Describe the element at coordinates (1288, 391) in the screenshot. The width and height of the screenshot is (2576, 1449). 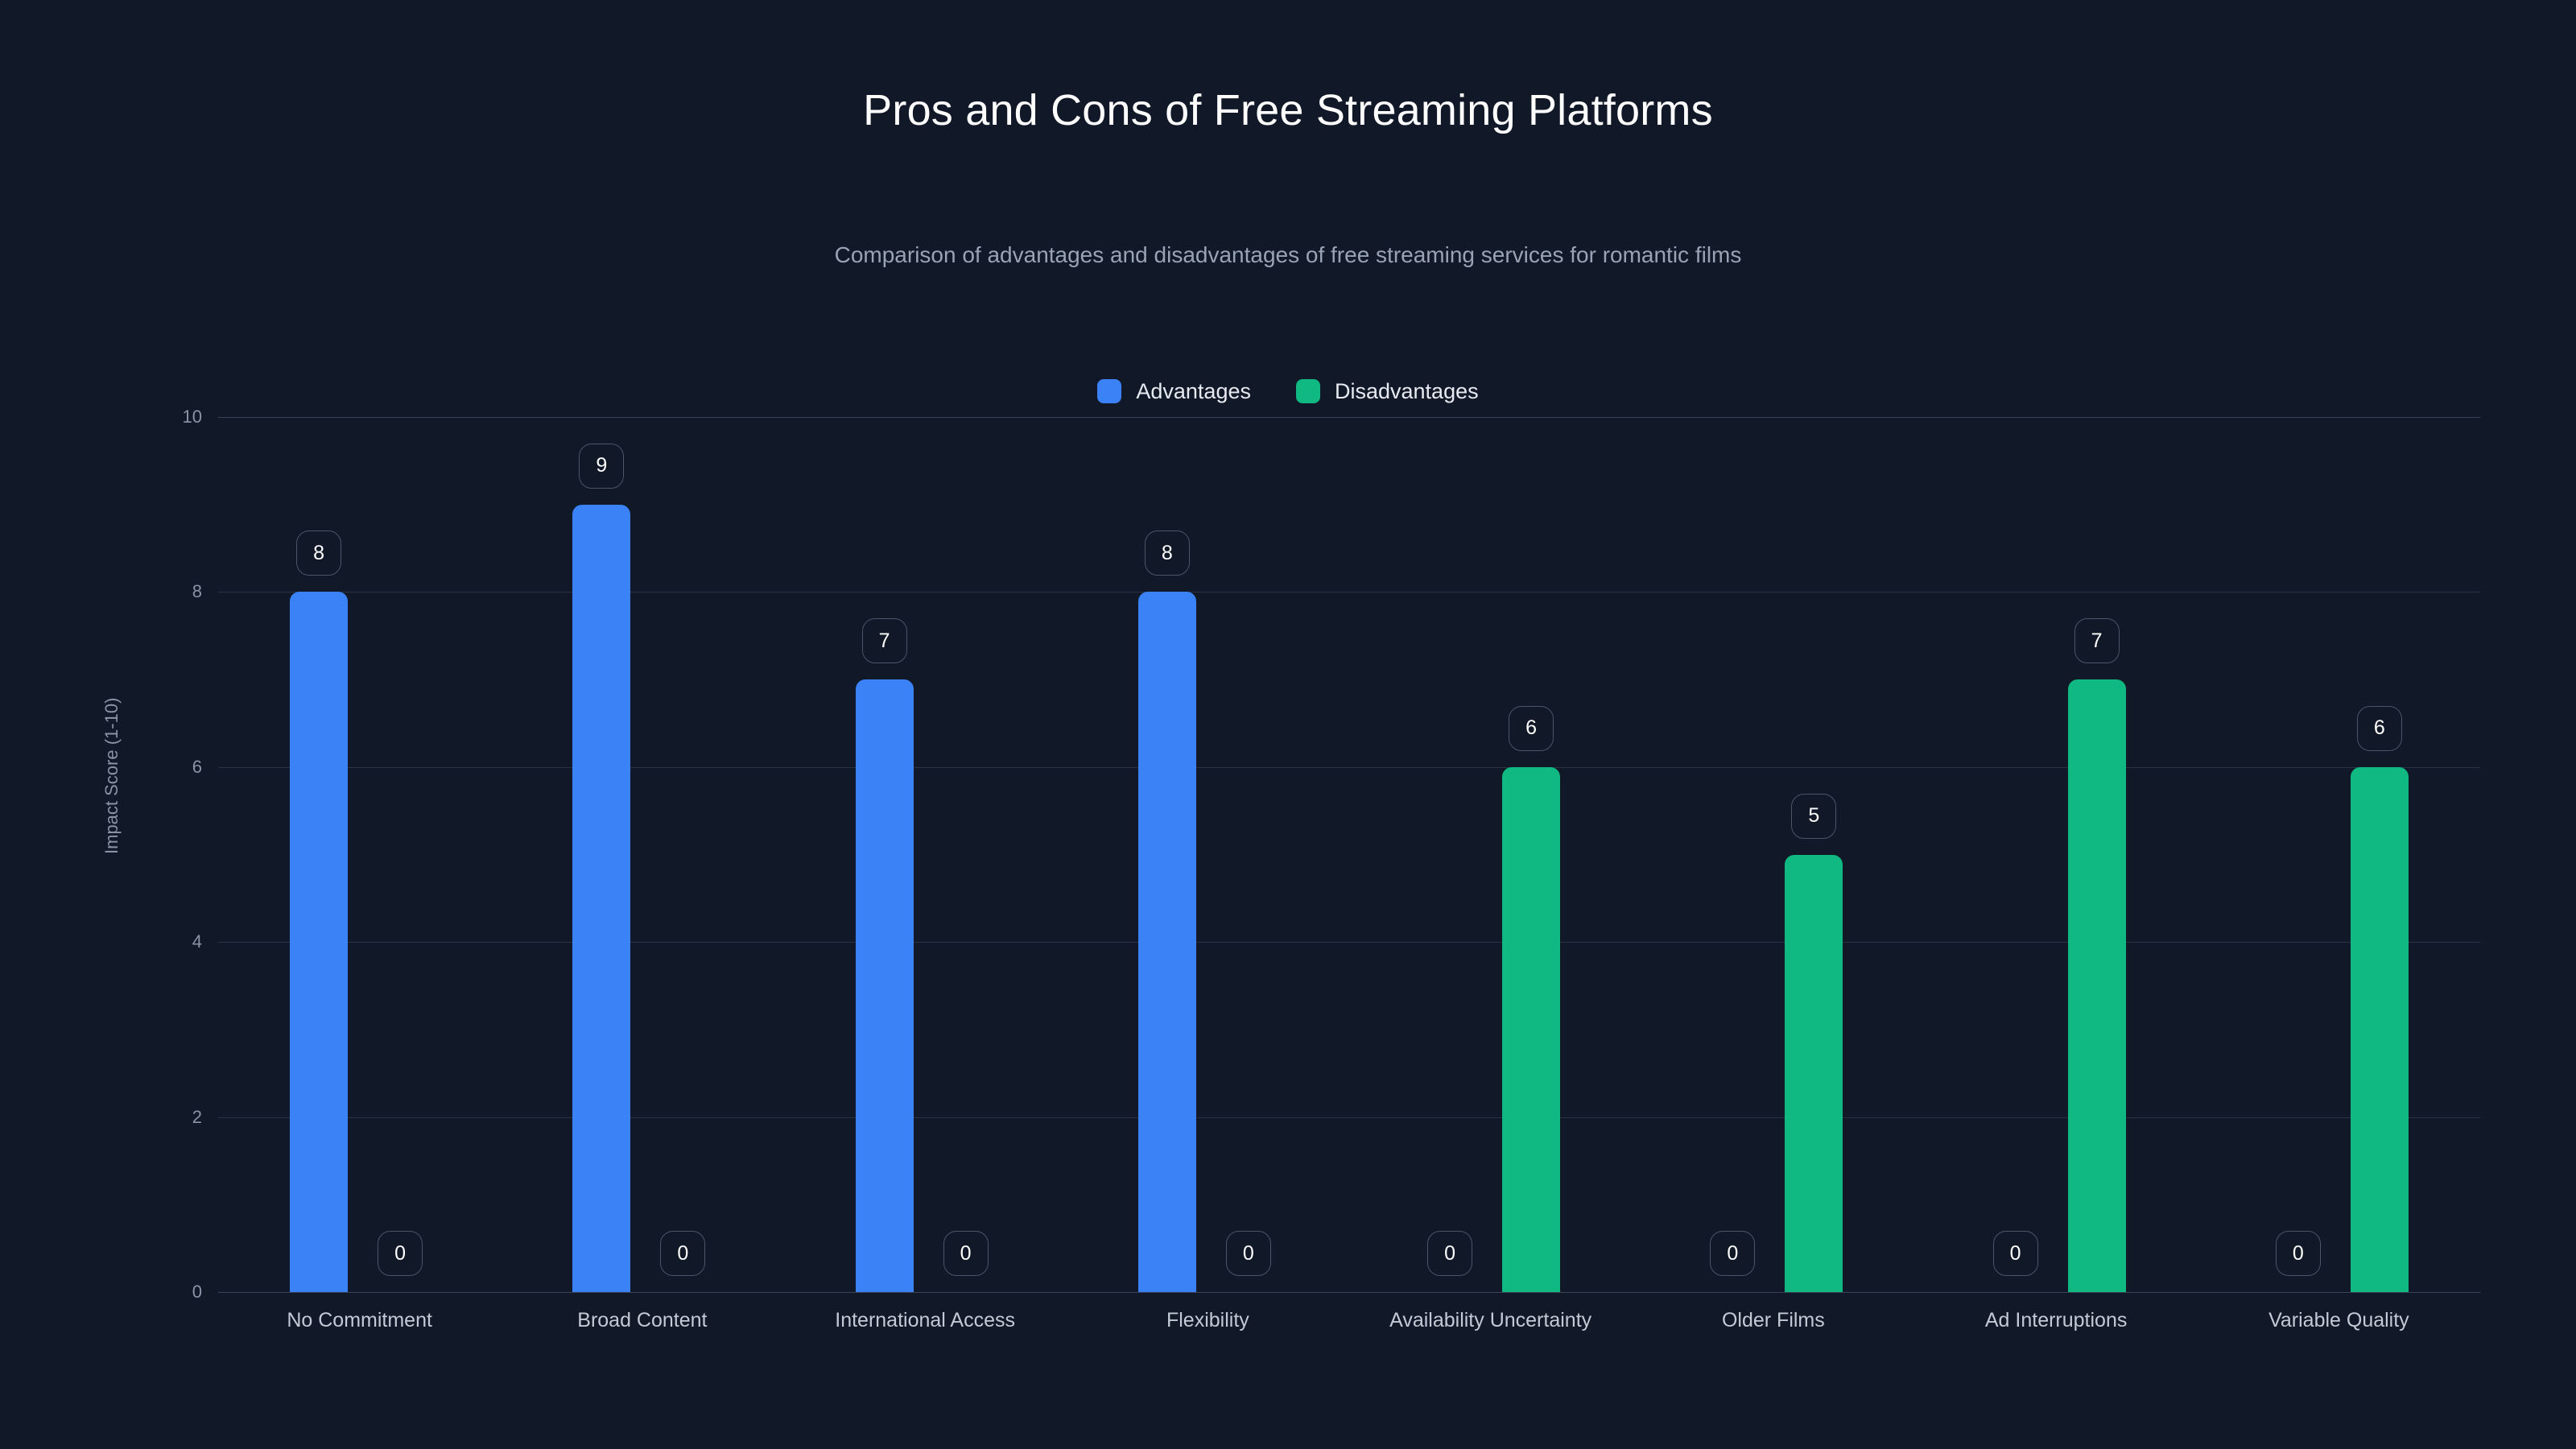
I see `chart-legend: Advantages Disadvantages` at that location.